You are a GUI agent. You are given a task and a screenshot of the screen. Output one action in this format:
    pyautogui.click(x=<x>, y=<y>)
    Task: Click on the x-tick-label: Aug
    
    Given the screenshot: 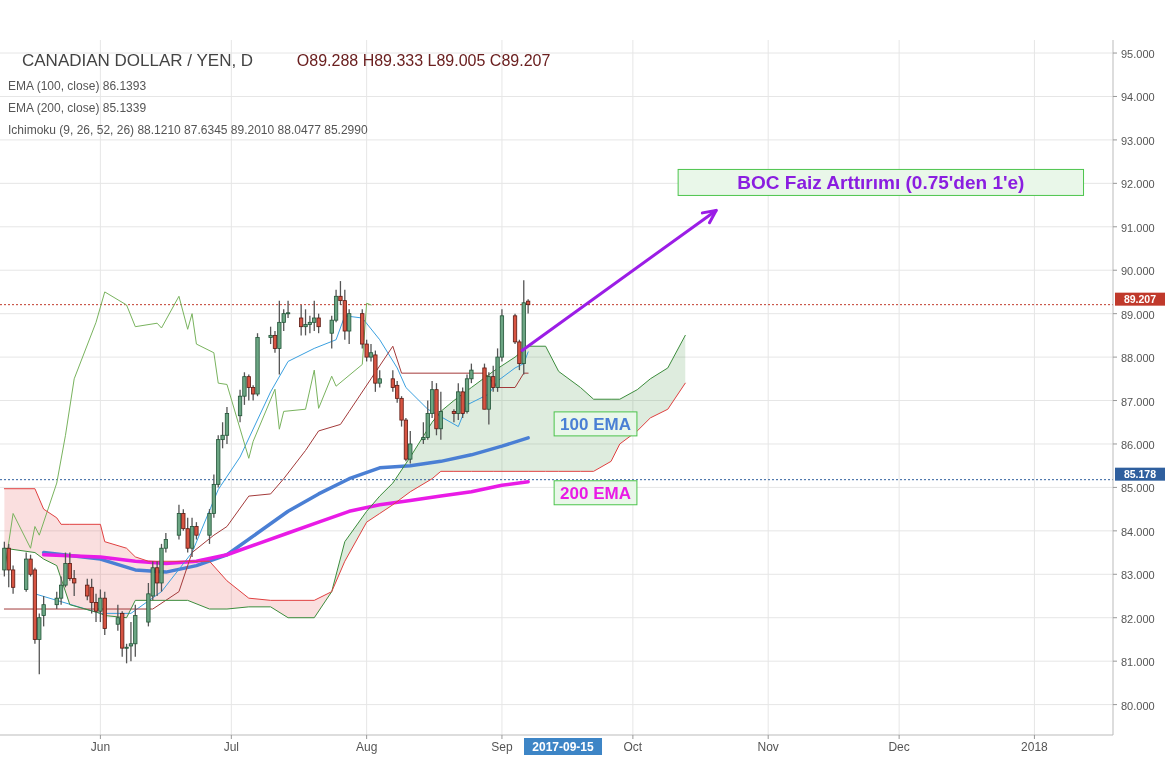 What is the action you would take?
    pyautogui.click(x=366, y=747)
    